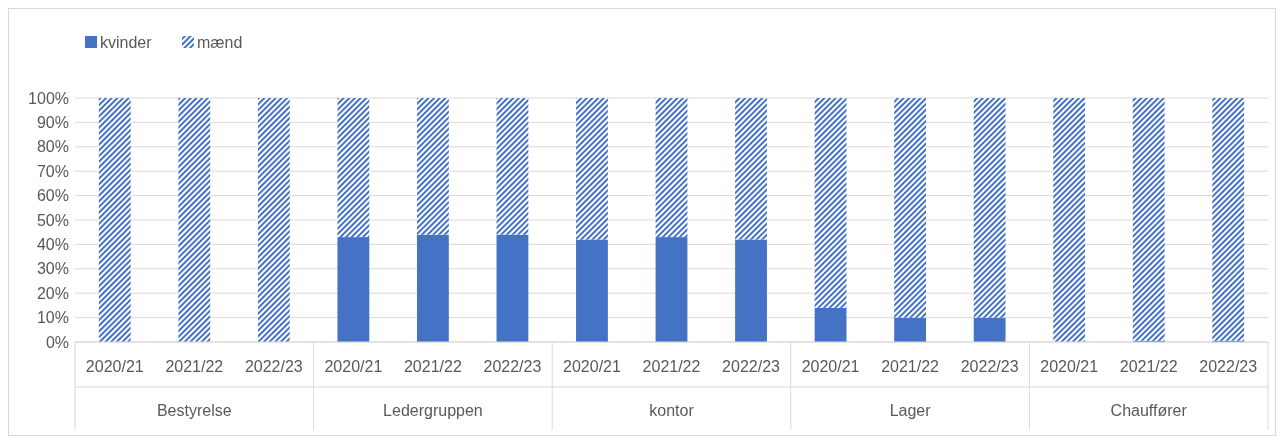 This screenshot has width=1284, height=436. What do you see at coordinates (52, 293) in the screenshot?
I see `y-tick-label: 20%` at bounding box center [52, 293].